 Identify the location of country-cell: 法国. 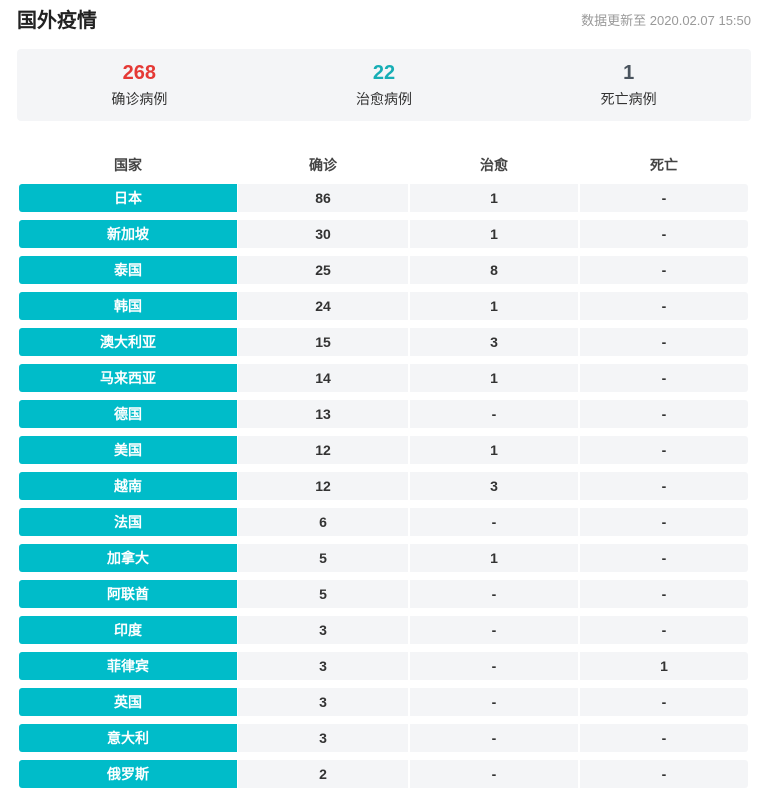
(128, 522).